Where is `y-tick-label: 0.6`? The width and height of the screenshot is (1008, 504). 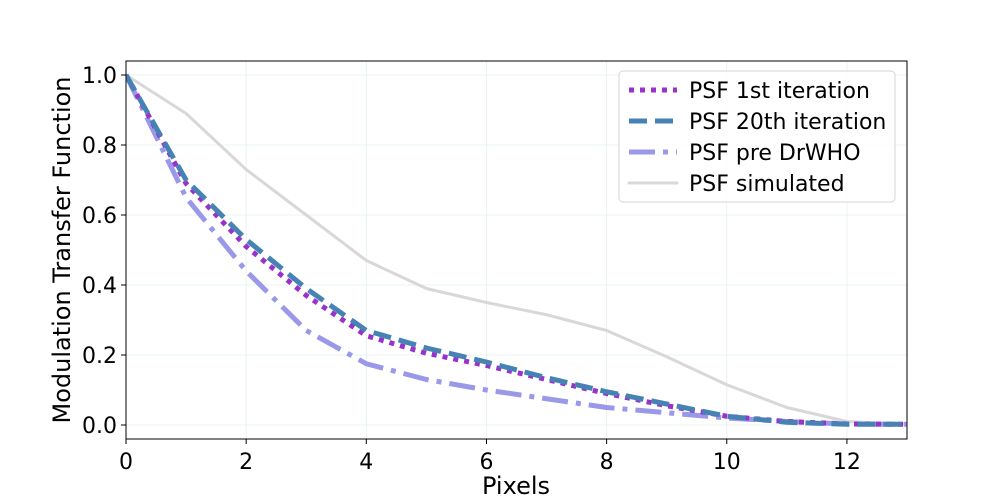
y-tick-label: 0.6 is located at coordinates (99, 216).